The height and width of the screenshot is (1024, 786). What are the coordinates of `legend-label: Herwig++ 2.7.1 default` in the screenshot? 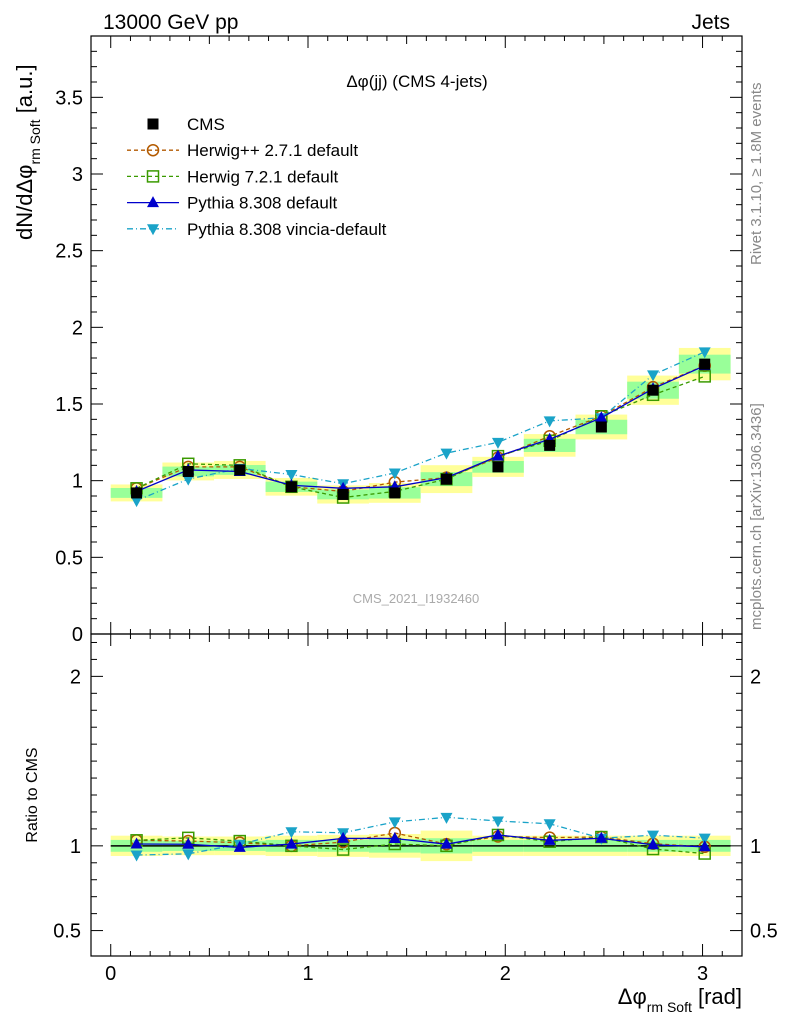 It's located at (272, 150).